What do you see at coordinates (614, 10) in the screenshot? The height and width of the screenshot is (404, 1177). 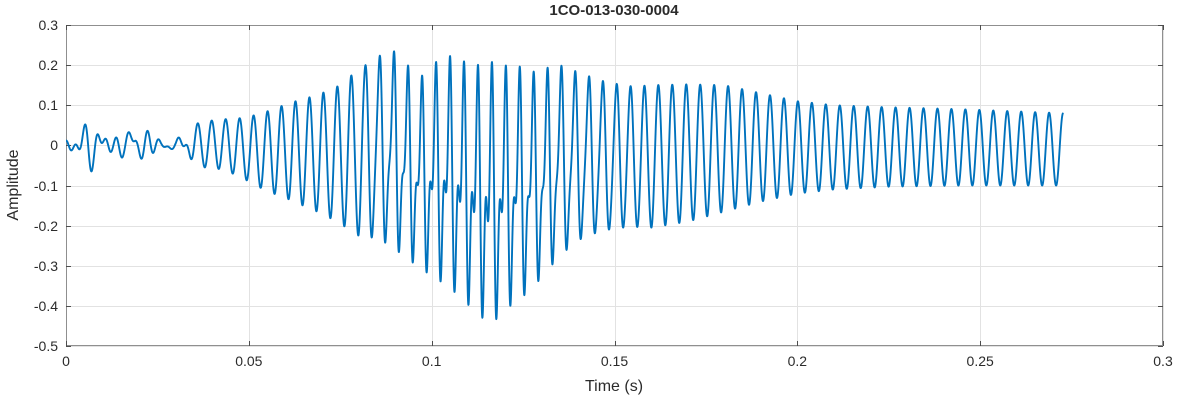 I see `chart-title: 1CO-013-030-0004` at bounding box center [614, 10].